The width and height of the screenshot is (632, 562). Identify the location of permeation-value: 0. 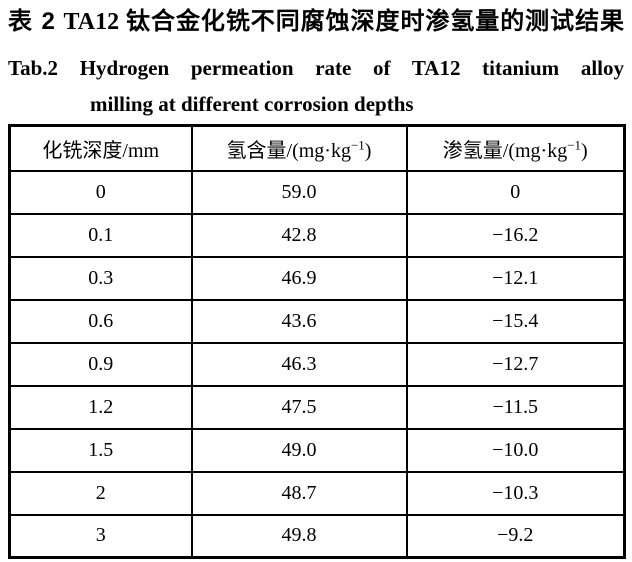
(515, 192).